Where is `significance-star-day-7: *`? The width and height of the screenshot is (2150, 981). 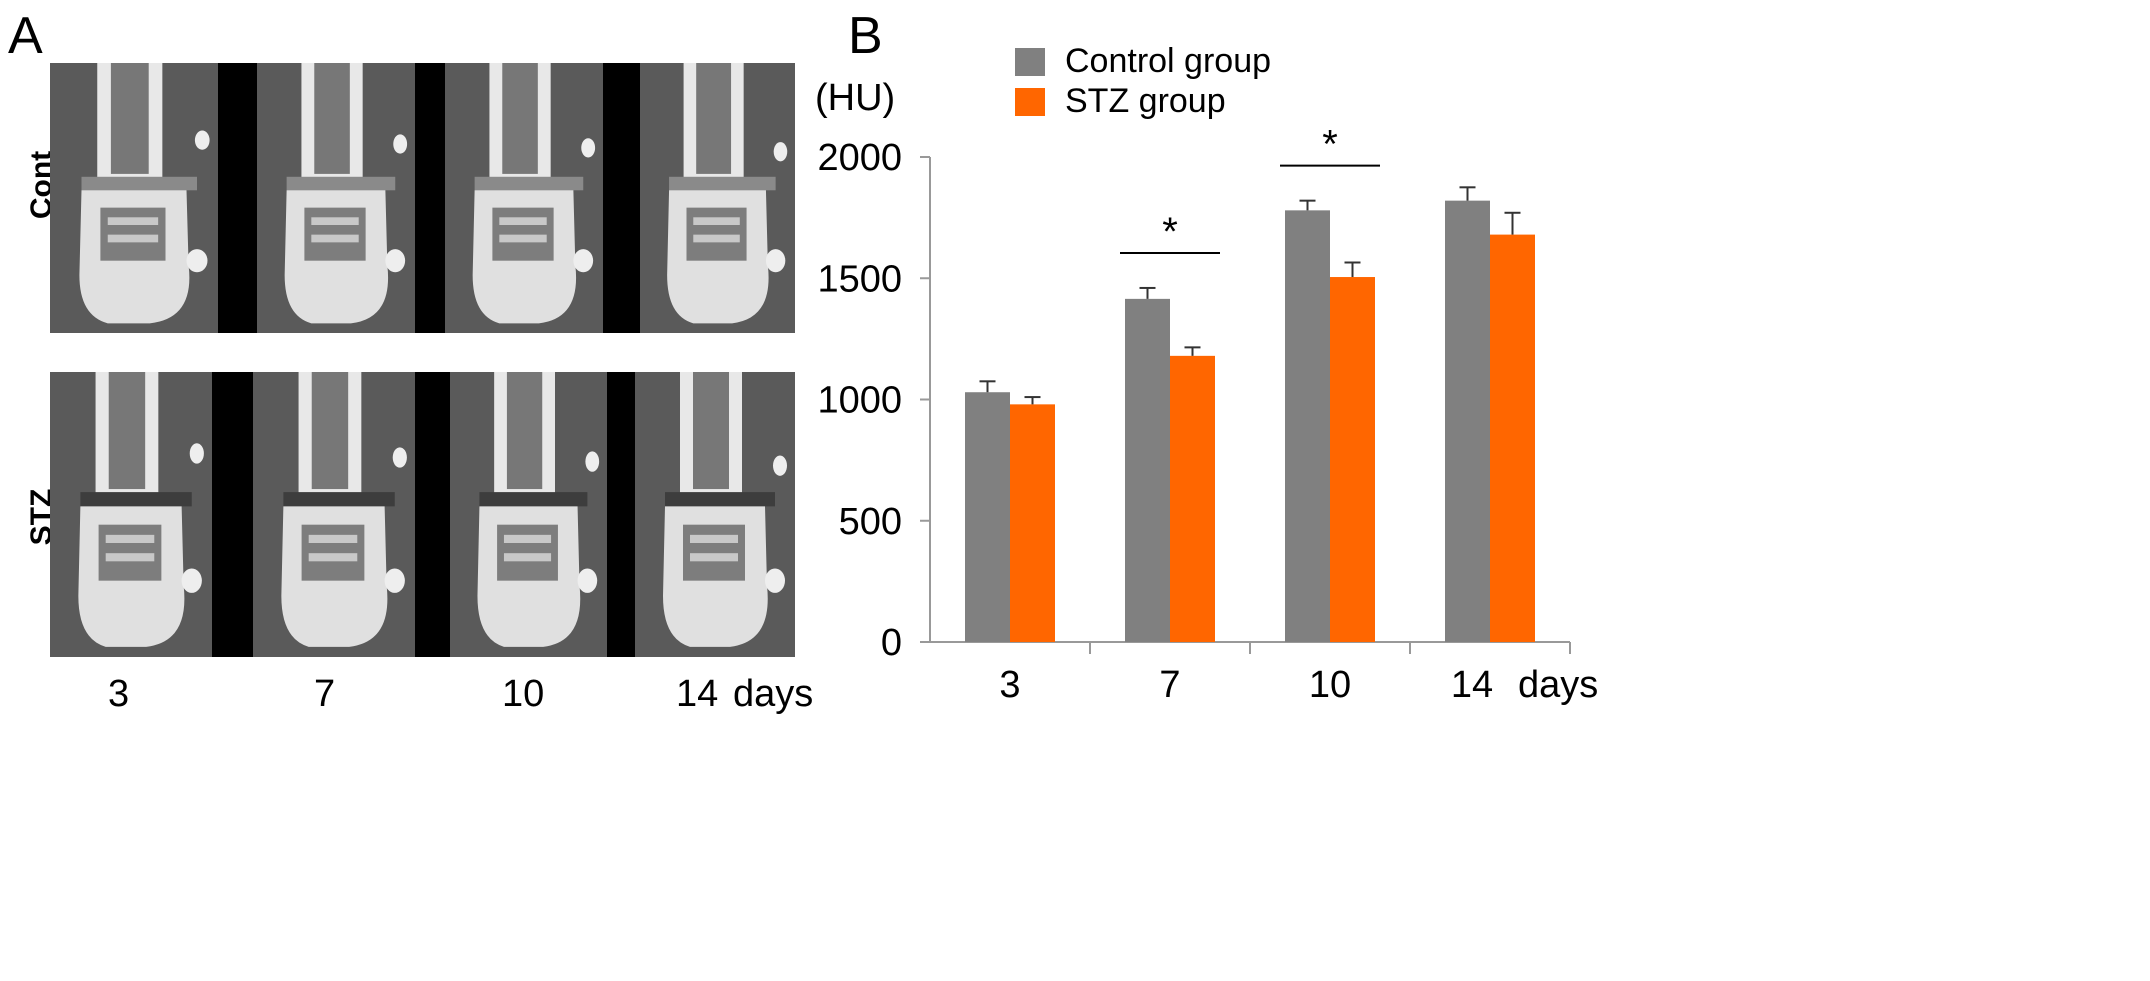 significance-star-day-7: * is located at coordinates (1170, 232).